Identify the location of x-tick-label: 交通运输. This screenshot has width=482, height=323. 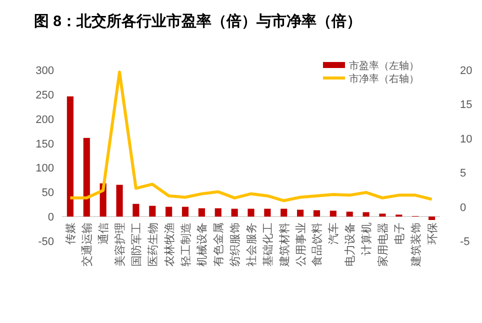
(87, 244).